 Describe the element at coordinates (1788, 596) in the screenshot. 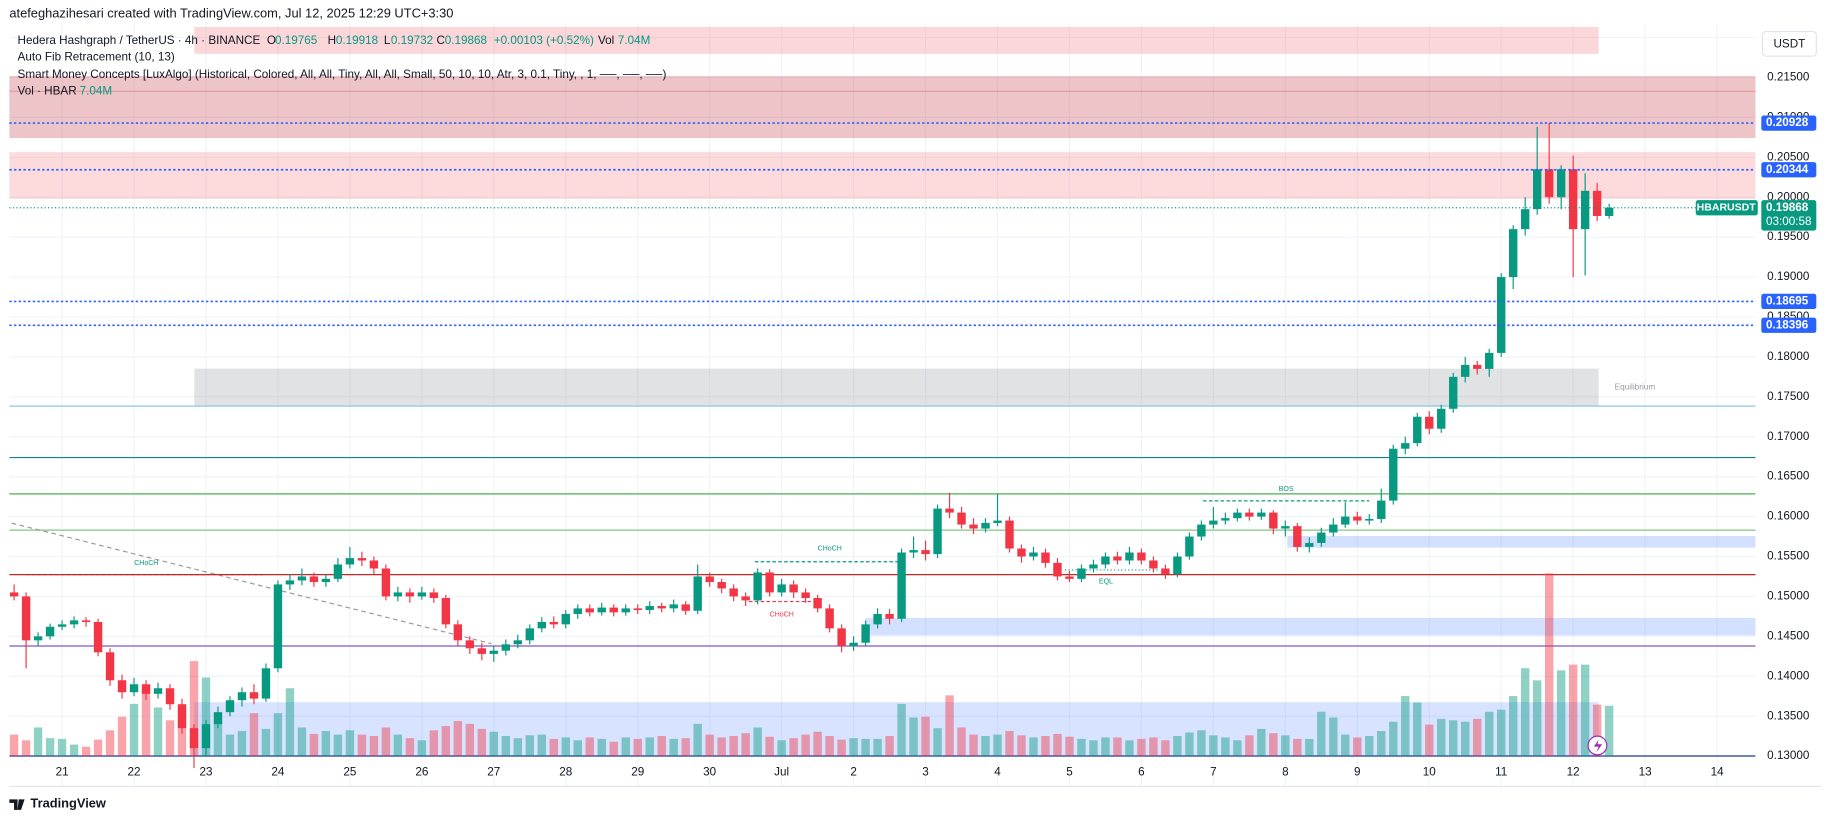

I see `y-tick-label: 0.15000` at that location.